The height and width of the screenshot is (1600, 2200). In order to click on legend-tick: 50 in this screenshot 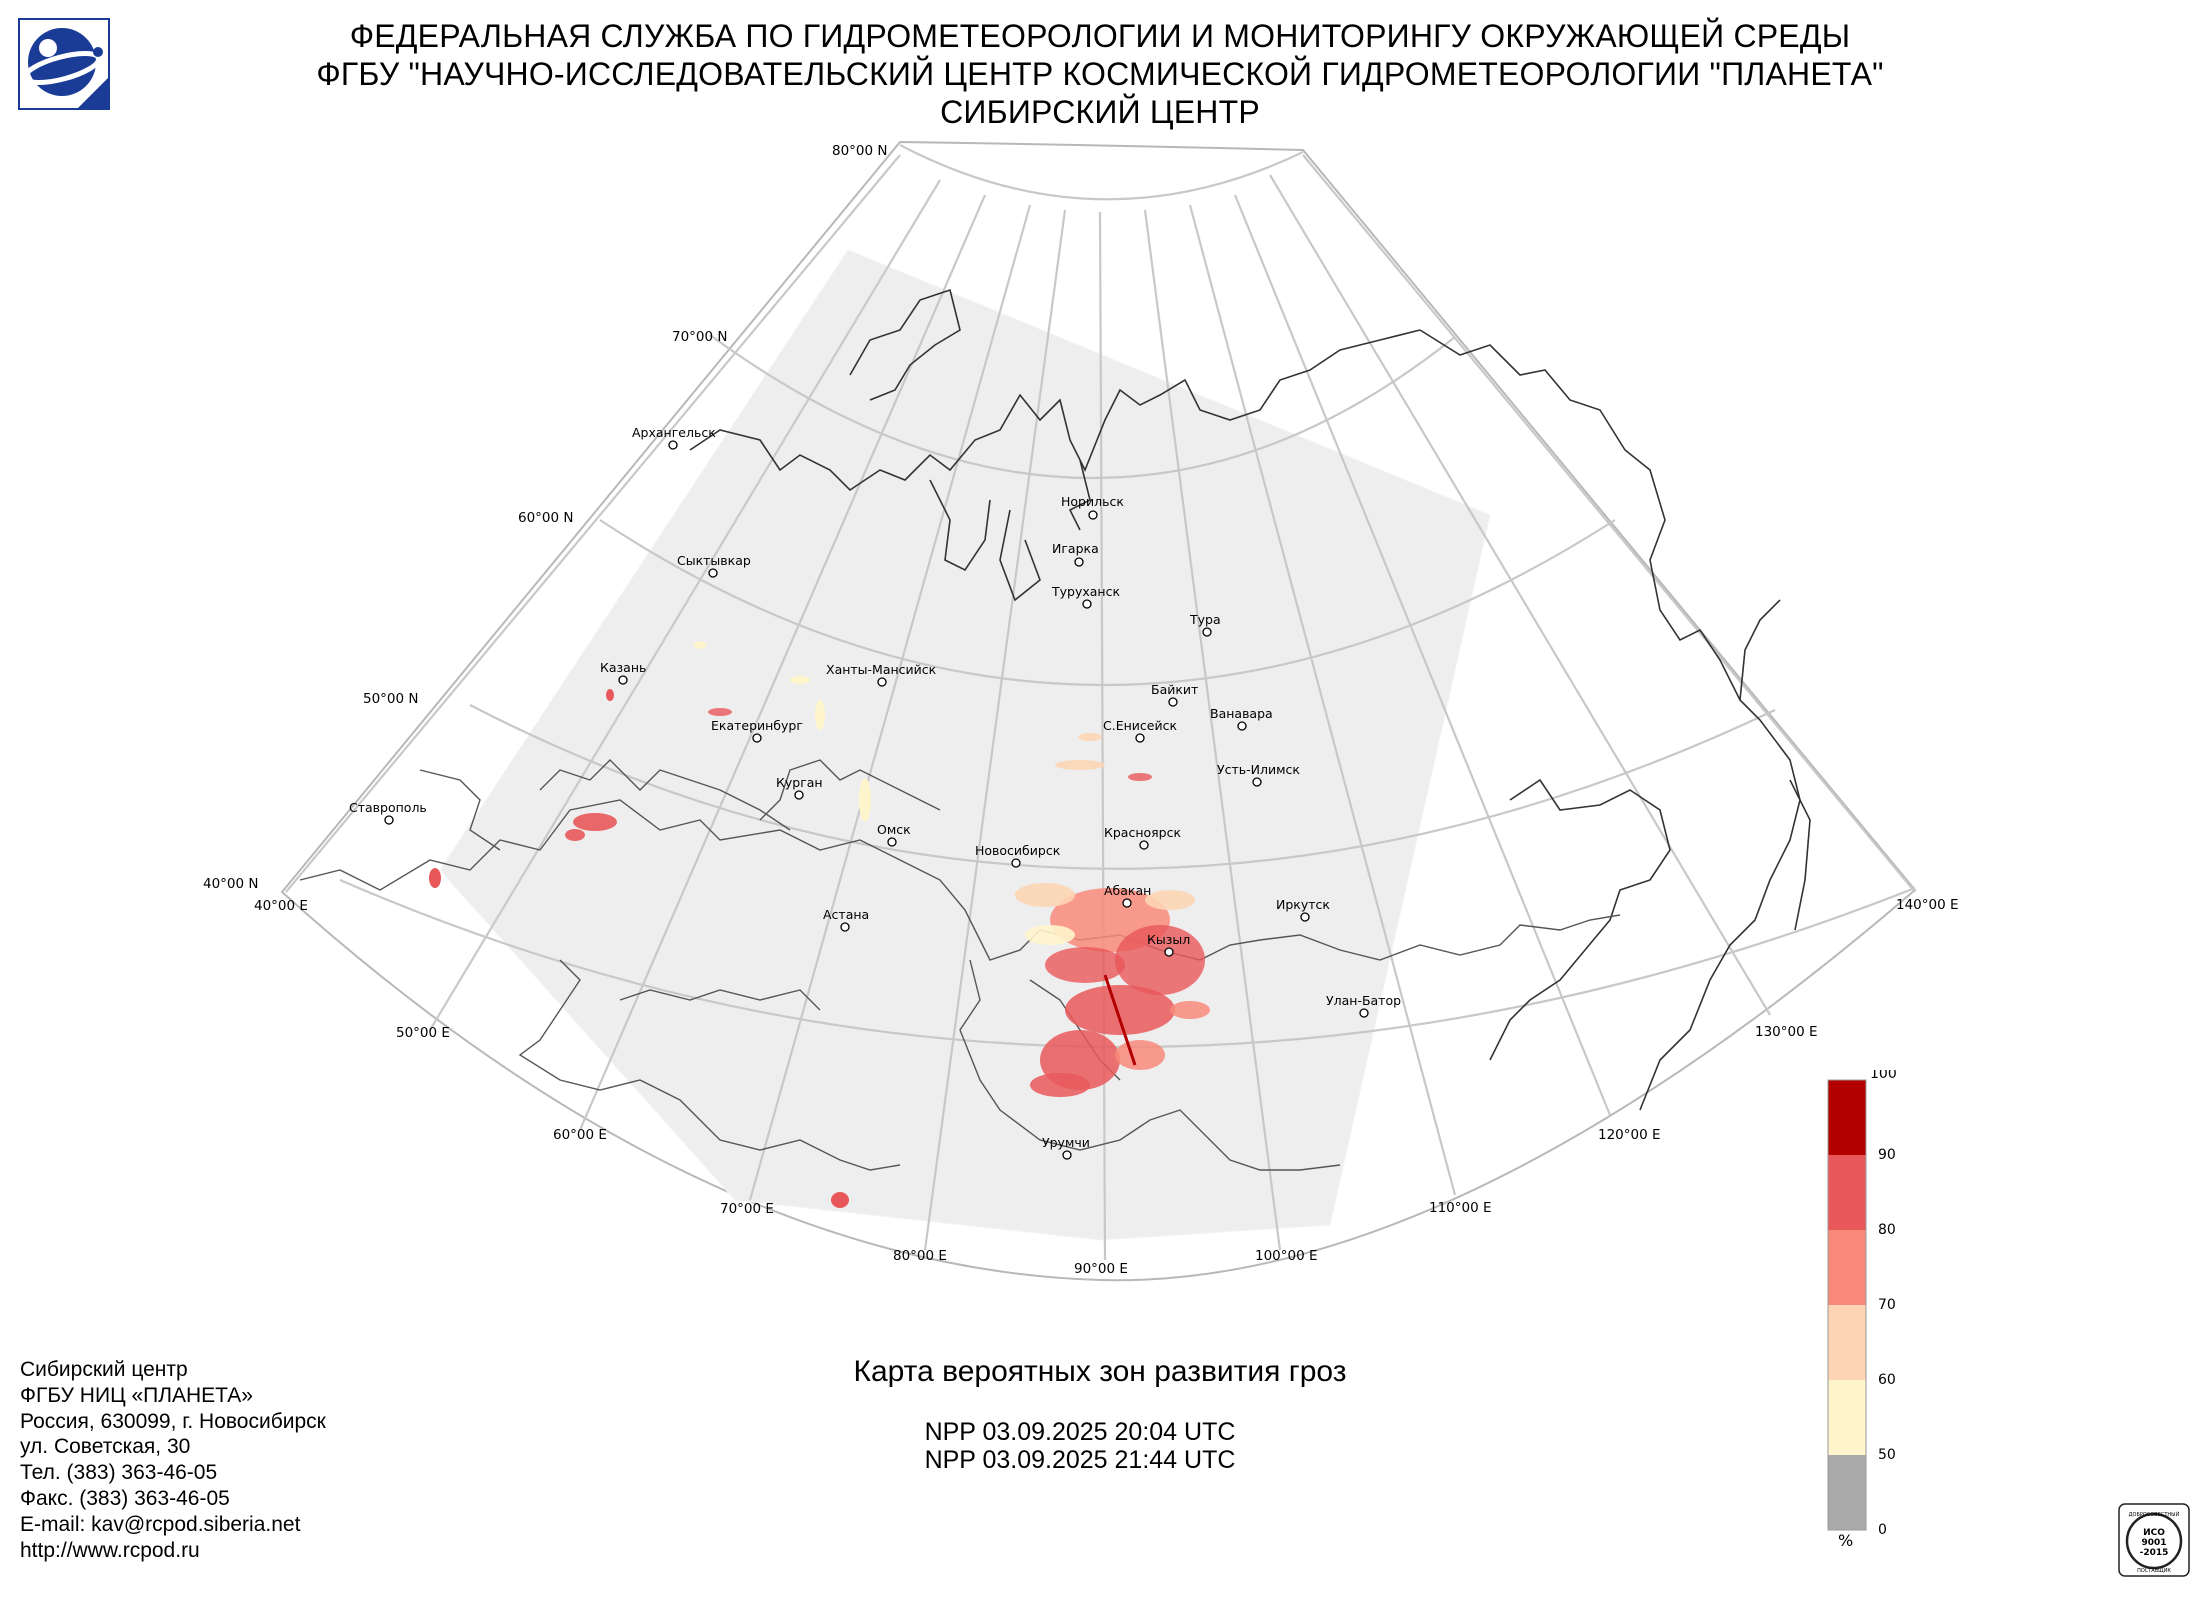, I will do `click(1887, 1455)`.